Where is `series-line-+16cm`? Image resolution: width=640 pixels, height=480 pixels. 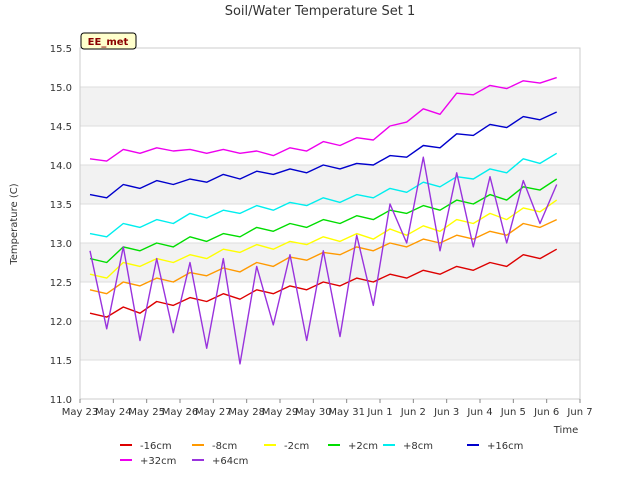
series-line-+16cm is located at coordinates (323, 155).